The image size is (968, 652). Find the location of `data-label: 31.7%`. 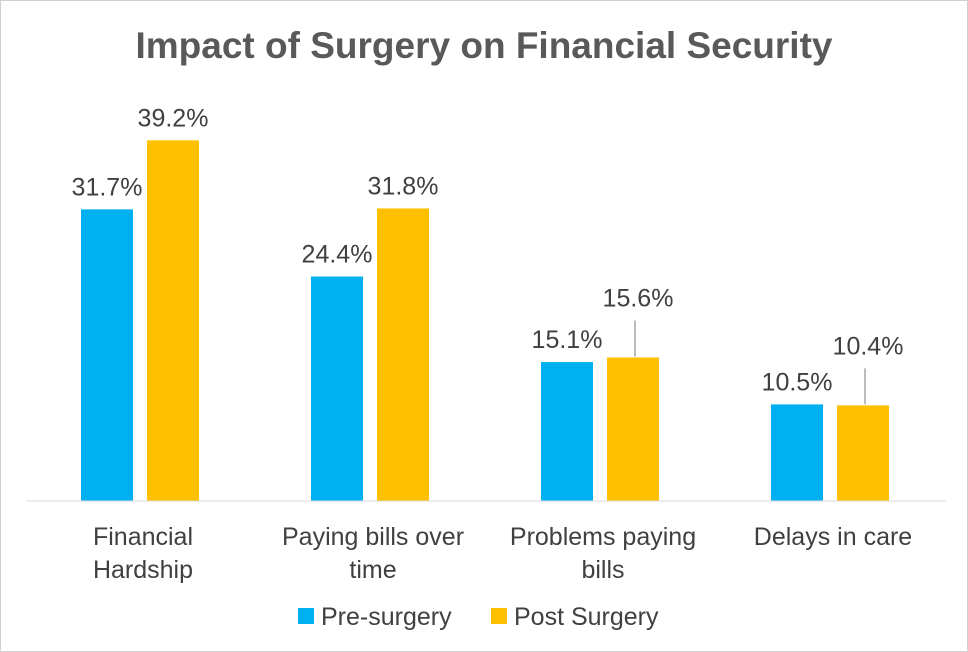

data-label: 31.7% is located at coordinates (107, 187).